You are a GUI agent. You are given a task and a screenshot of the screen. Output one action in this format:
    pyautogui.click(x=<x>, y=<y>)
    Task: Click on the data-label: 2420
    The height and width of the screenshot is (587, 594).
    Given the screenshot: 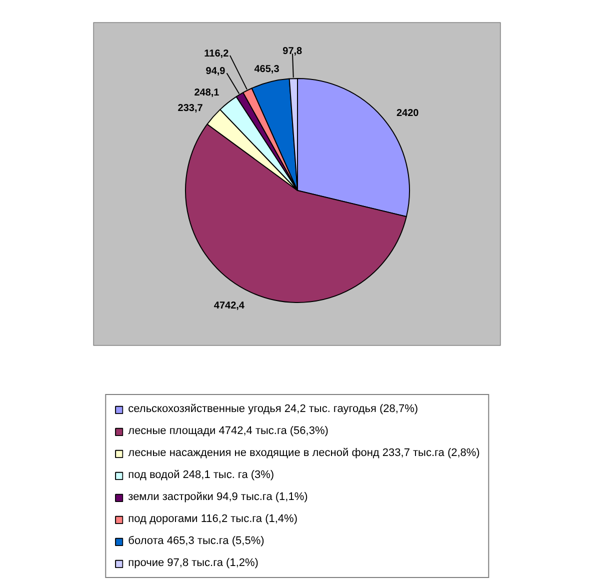 What is the action you would take?
    pyautogui.click(x=408, y=113)
    